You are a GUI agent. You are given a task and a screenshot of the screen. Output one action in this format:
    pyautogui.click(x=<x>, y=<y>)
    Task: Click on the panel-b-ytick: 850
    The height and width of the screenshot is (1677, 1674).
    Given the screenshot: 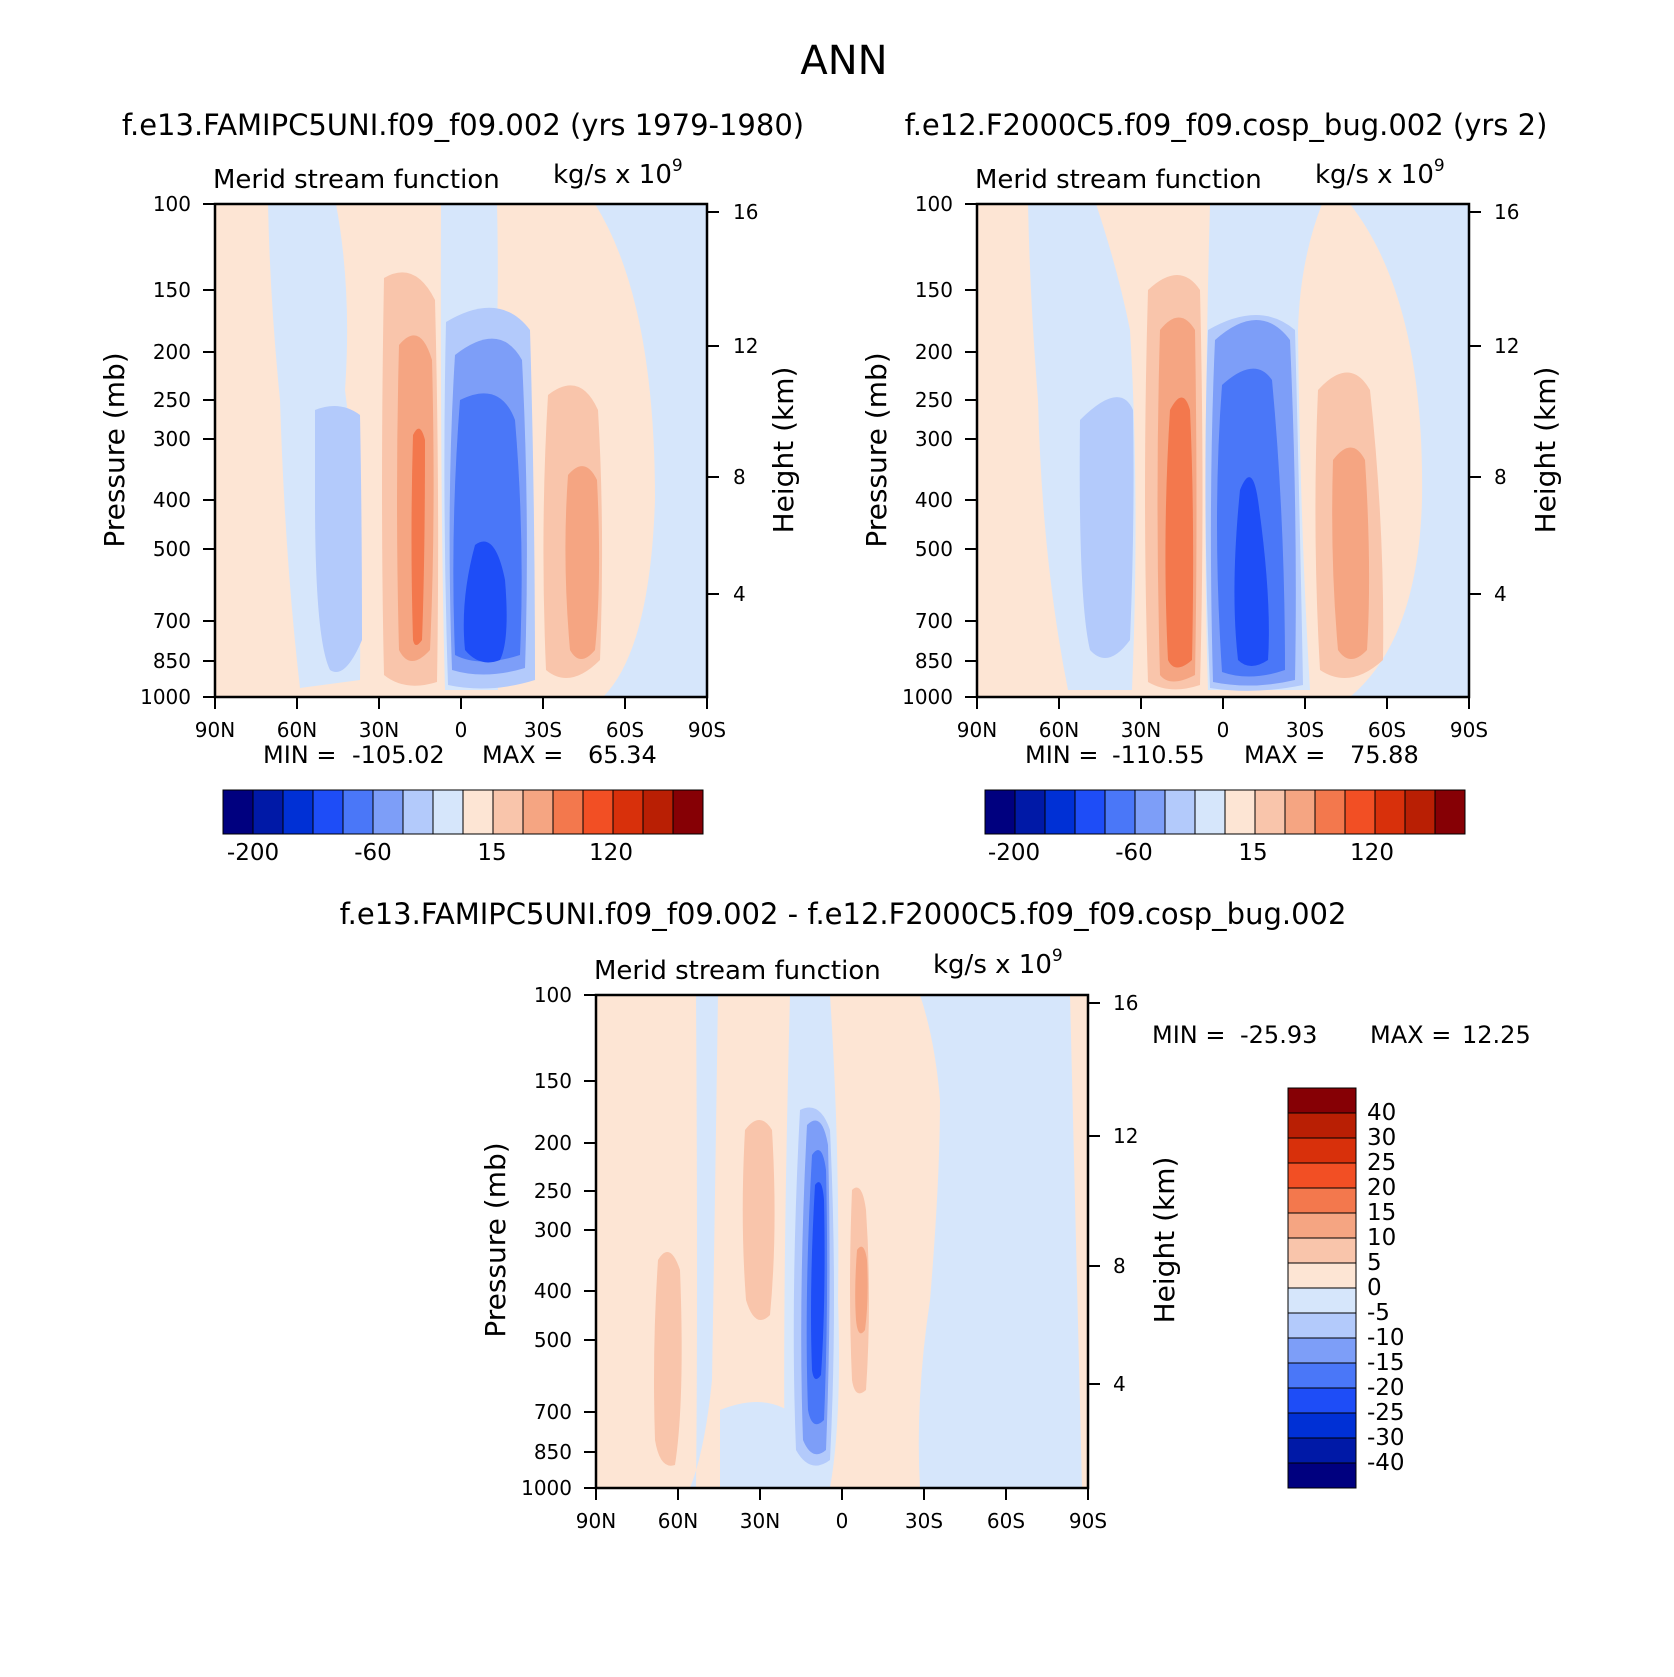 What is the action you would take?
    pyautogui.click(x=934, y=661)
    